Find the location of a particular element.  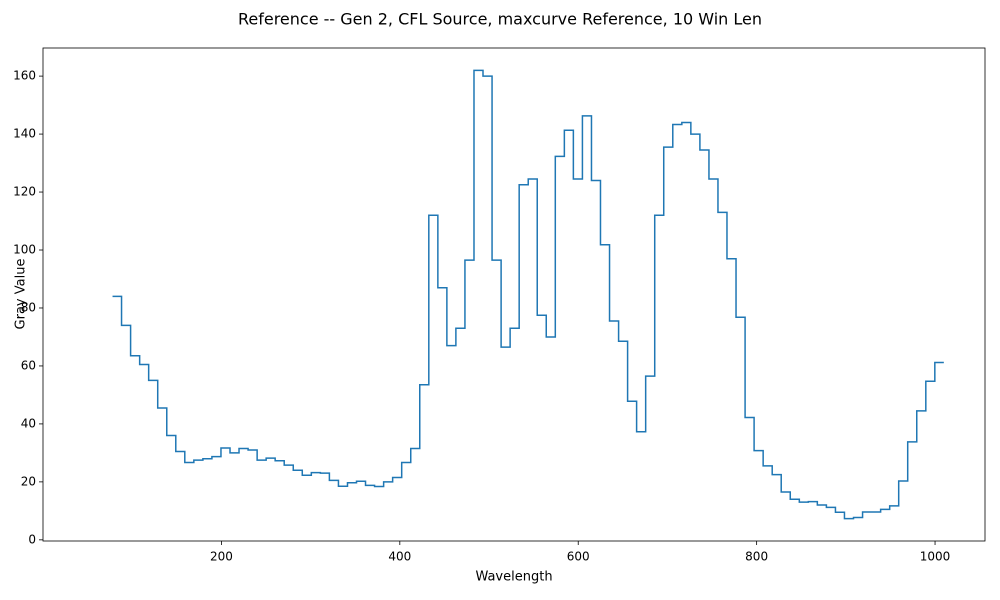

x-tick-label: 400 is located at coordinates (399, 557).